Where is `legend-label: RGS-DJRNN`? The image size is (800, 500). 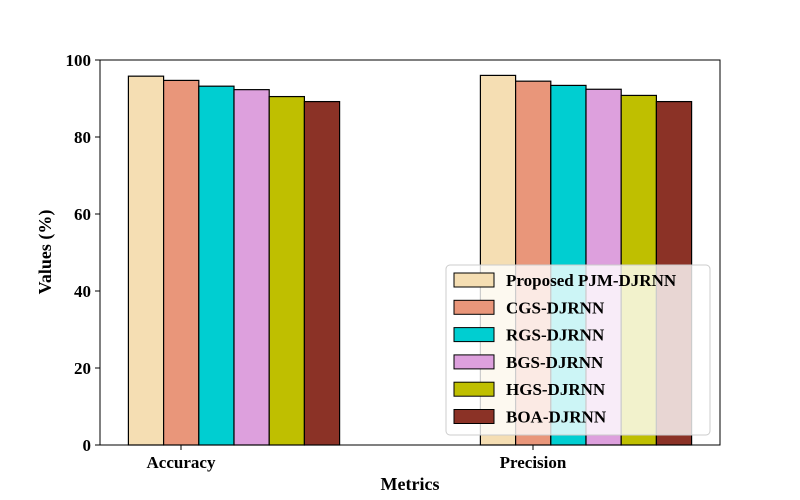
legend-label: RGS-DJRNN is located at coordinates (555, 335).